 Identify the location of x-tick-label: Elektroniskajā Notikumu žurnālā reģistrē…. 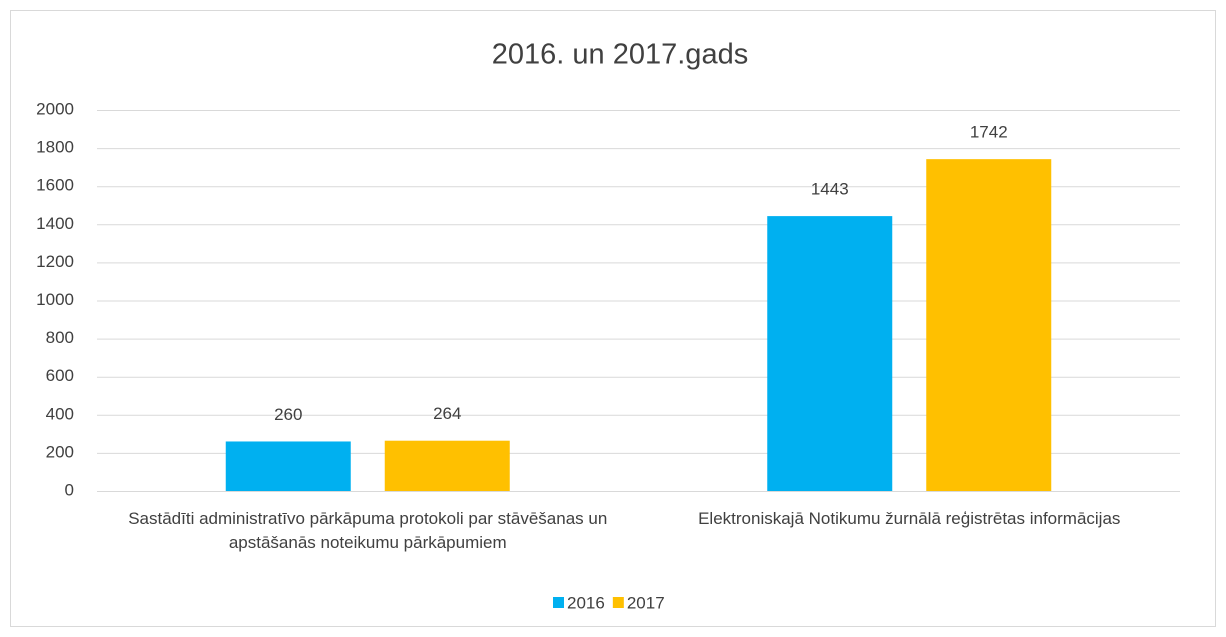
(909, 518).